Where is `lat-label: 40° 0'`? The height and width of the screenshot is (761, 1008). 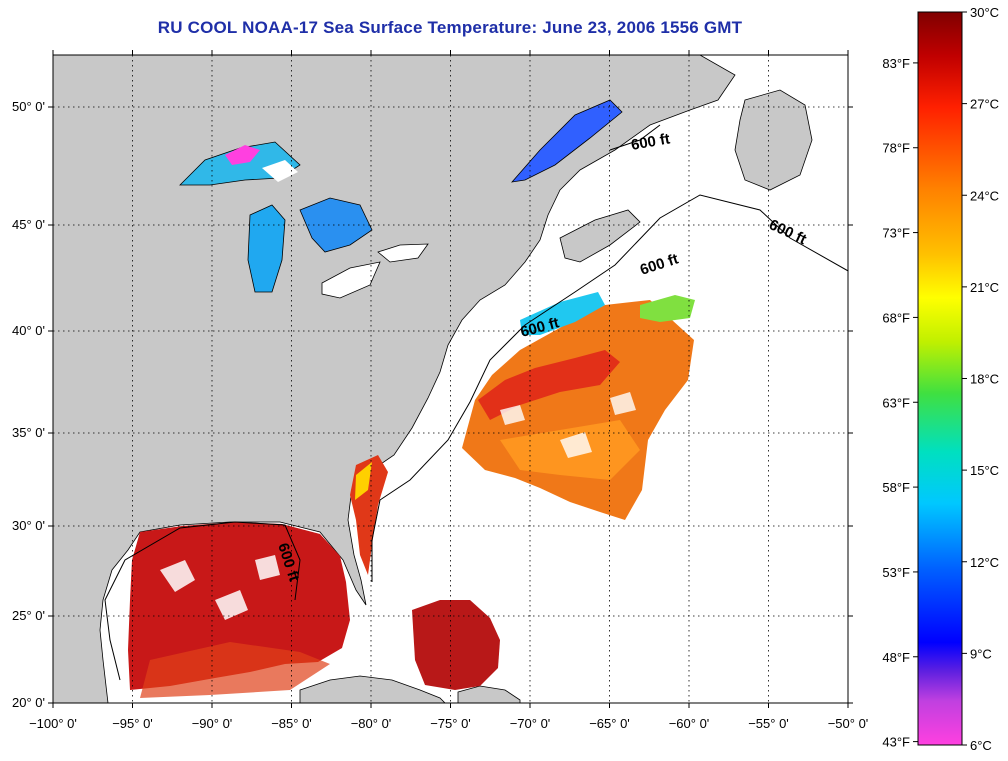 lat-label: 40° 0' is located at coordinates (28, 330).